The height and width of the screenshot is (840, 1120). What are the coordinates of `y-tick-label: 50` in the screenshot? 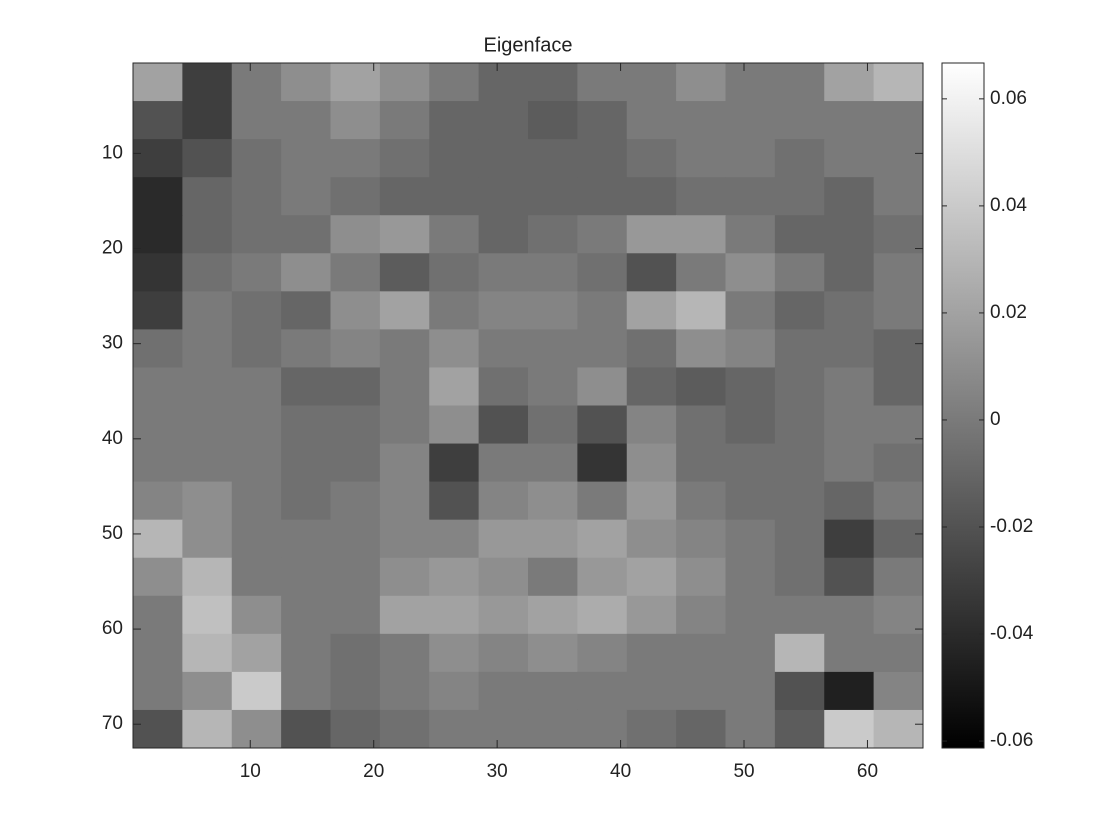 It's located at (112, 533).